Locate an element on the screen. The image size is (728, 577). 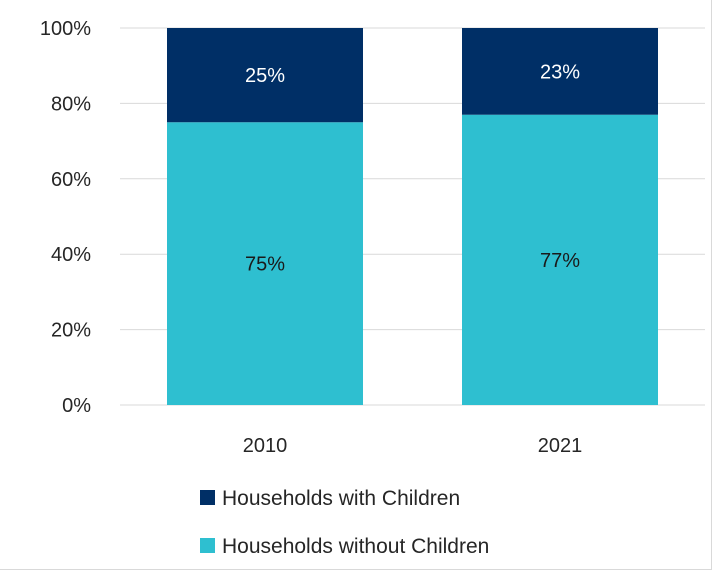
data-label: 25% is located at coordinates (265, 76).